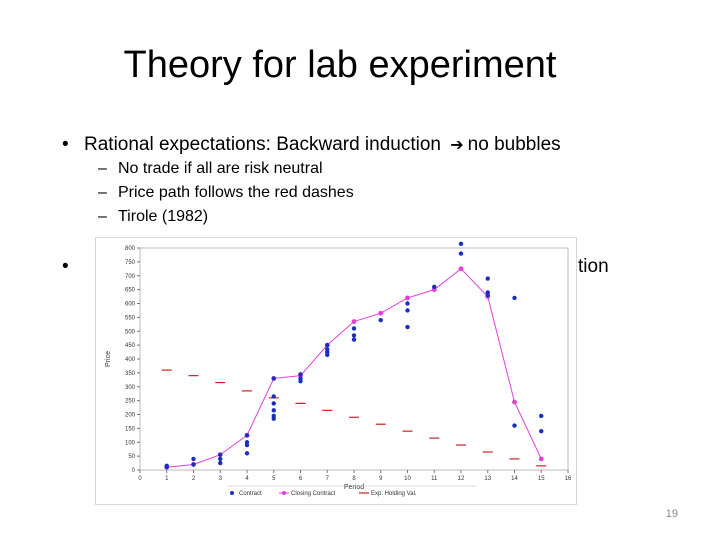  What do you see at coordinates (568, 479) in the screenshot?
I see `x-tick-label: 16` at bounding box center [568, 479].